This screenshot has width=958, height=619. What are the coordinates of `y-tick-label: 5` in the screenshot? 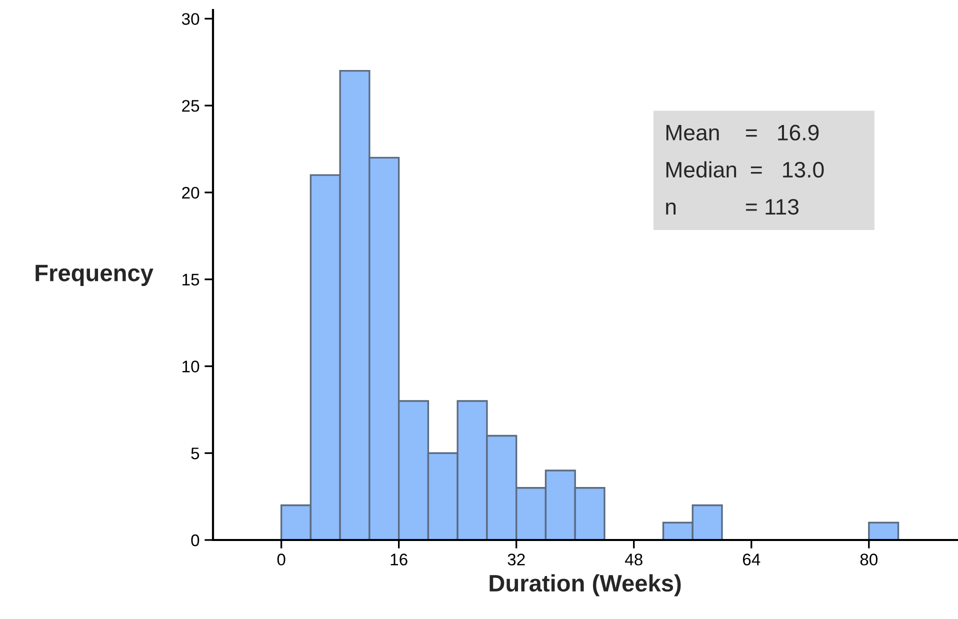 It's located at (195, 454).